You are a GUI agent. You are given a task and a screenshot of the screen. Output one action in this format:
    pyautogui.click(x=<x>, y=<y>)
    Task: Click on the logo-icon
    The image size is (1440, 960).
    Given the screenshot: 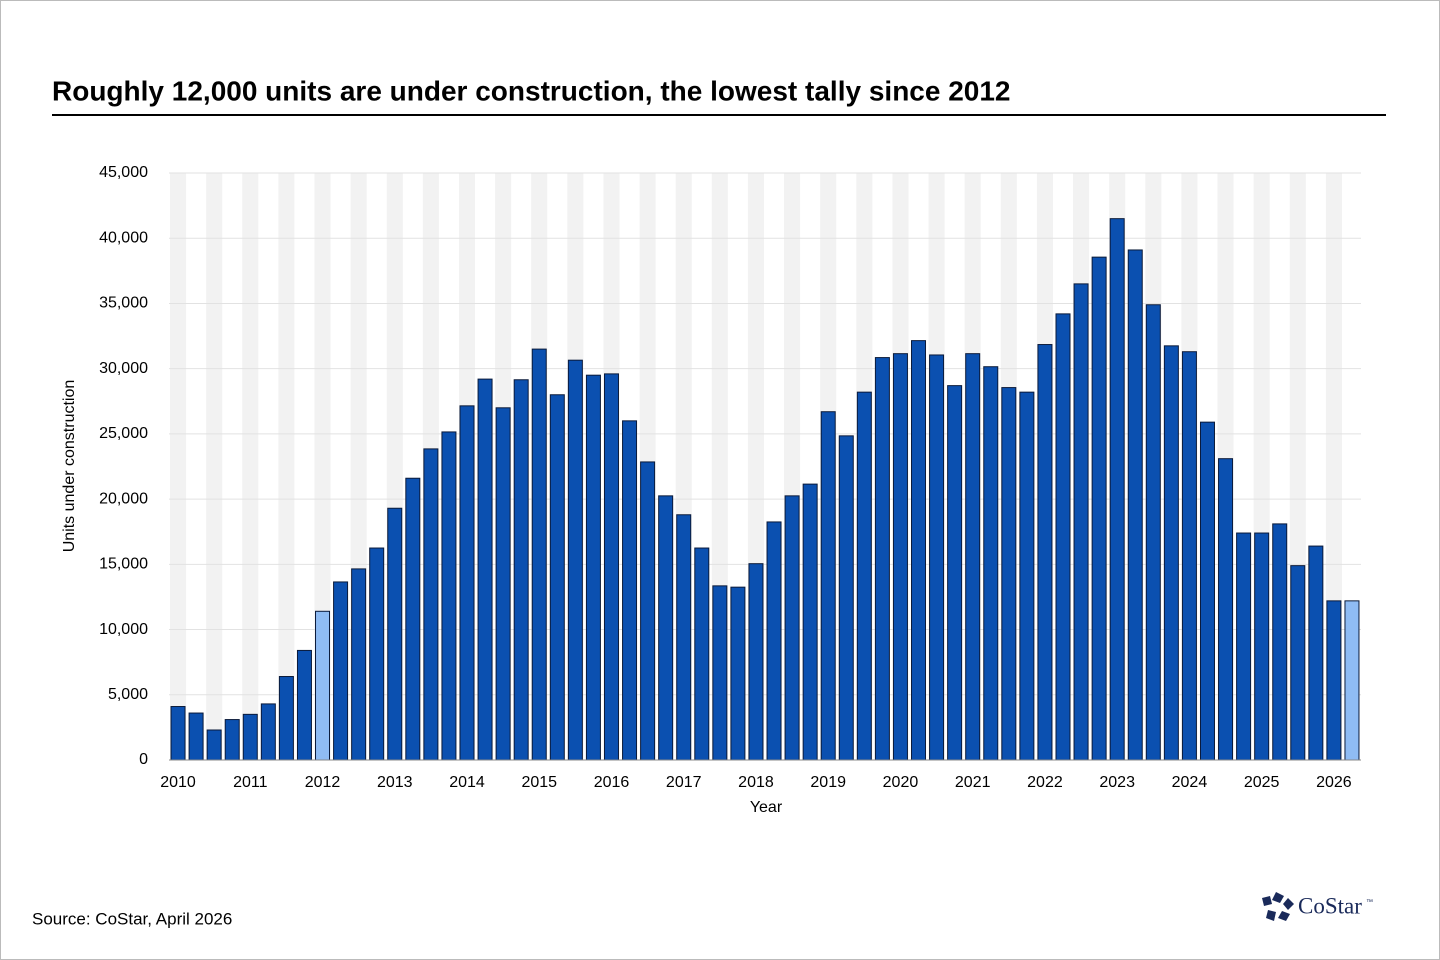 What is the action you would take?
    pyautogui.click(x=1278, y=906)
    